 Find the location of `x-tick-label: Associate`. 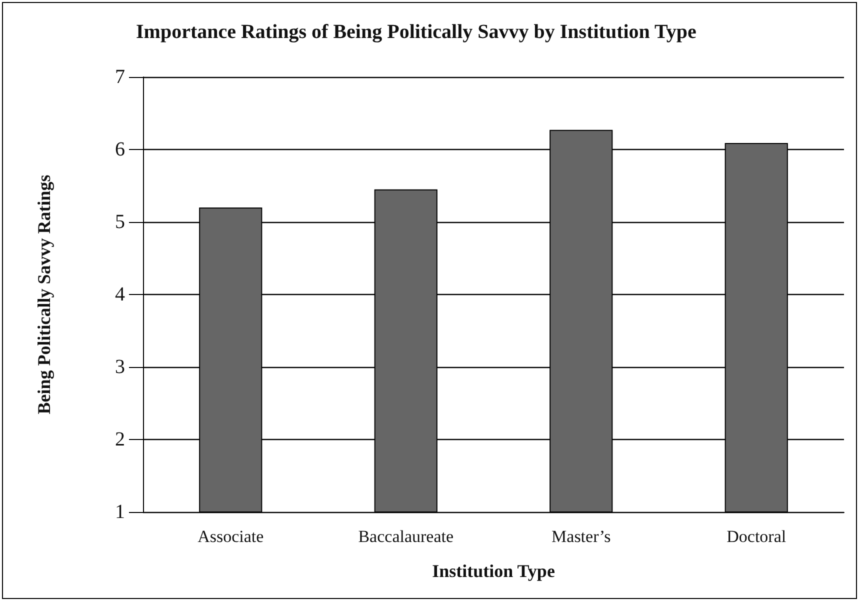

x-tick-label: Associate is located at coordinates (231, 536).